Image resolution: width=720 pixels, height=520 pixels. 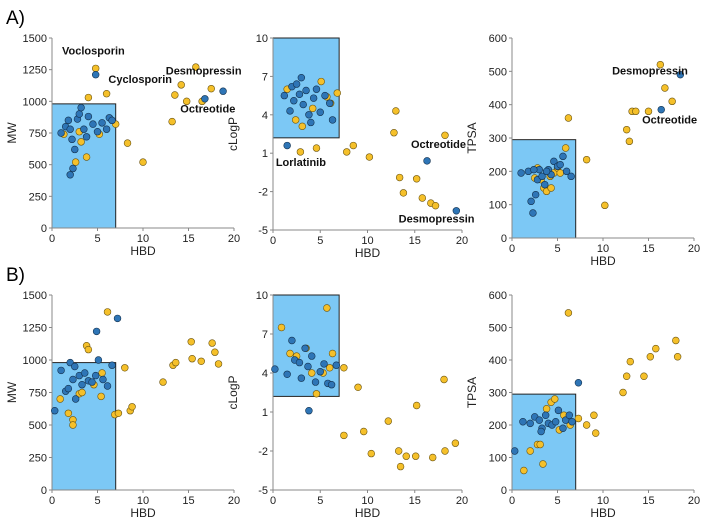 I want to click on y-tick-label: 200, so click(x=498, y=426).